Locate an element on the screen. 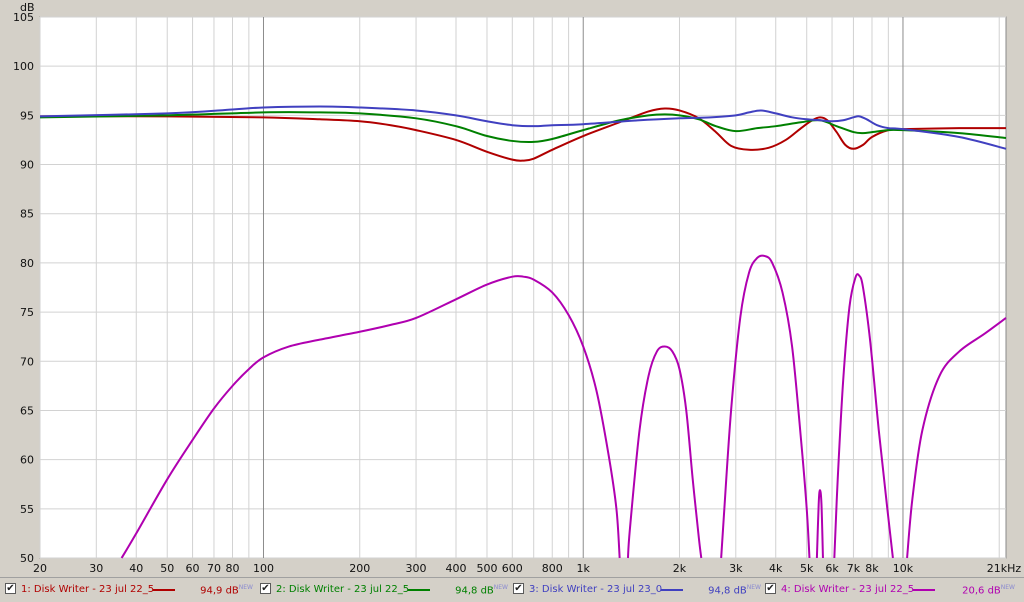  y-tick-label: 65 is located at coordinates (27, 410).